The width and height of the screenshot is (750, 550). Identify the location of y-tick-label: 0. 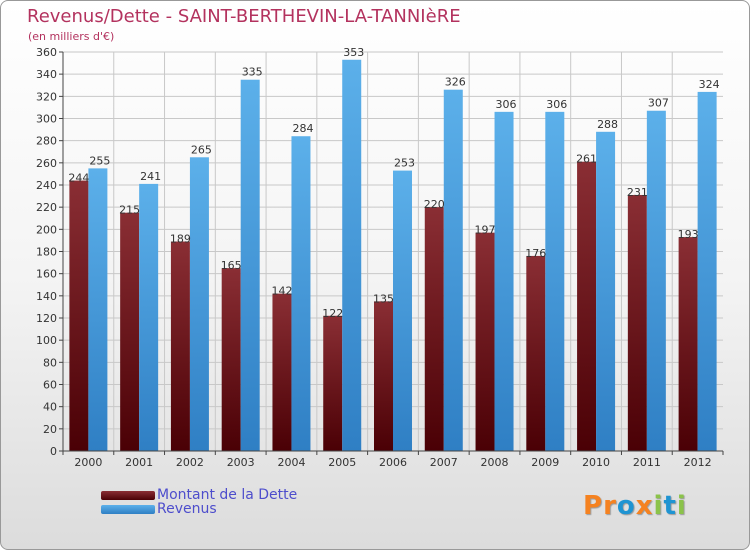
(53, 451).